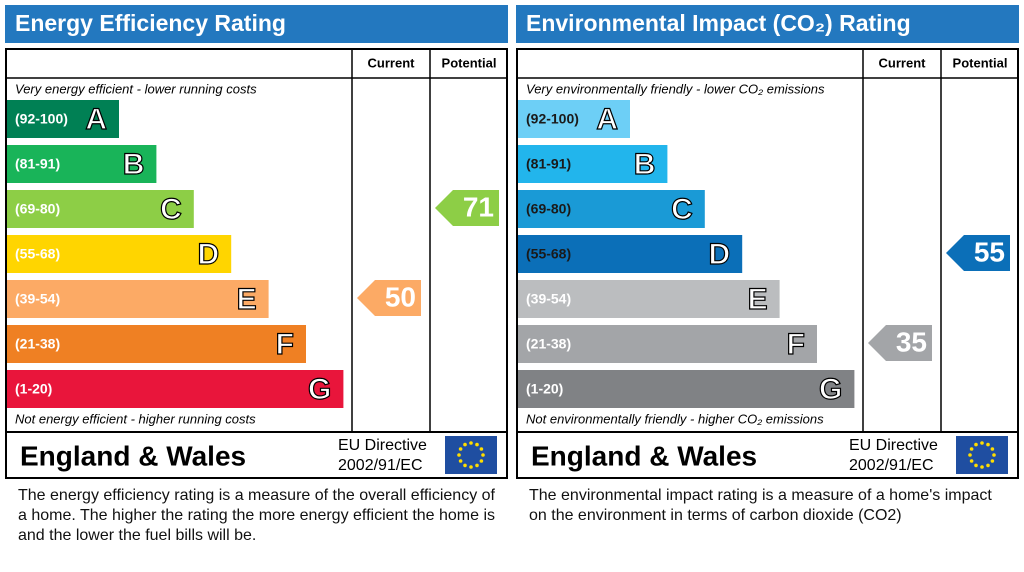 Image resolution: width=1024 pixels, height=572 pixels. What do you see at coordinates (150, 23) in the screenshot?
I see `panel-title: Energy Efficiency Rating` at bounding box center [150, 23].